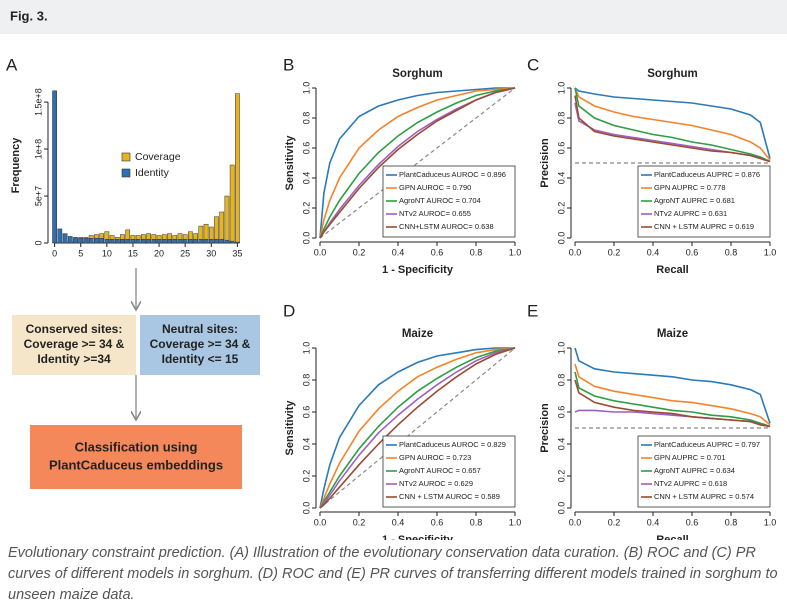 The height and width of the screenshot is (613, 787). What do you see at coordinates (74, 329) in the screenshot?
I see `box-text: Conserved sites:` at bounding box center [74, 329].